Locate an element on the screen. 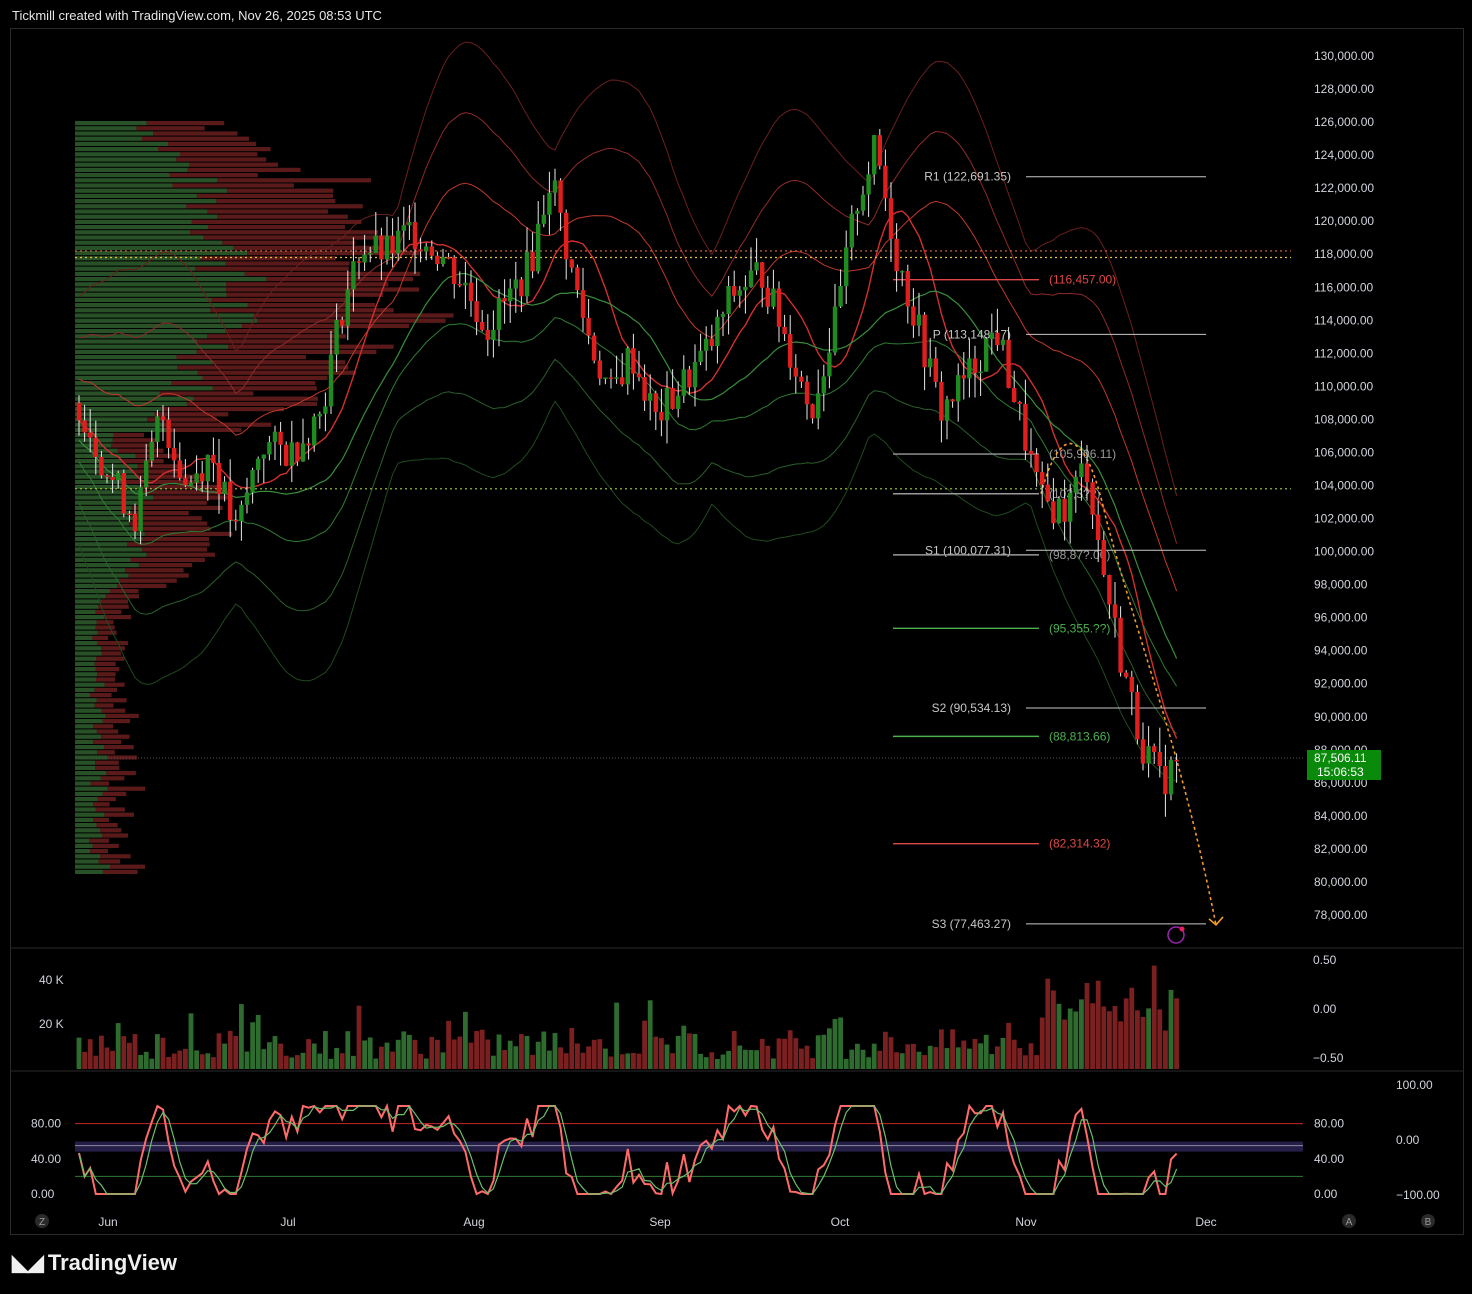 This screenshot has height=1294, width=1472. axis-button-b is located at coordinates (1428, 1221).